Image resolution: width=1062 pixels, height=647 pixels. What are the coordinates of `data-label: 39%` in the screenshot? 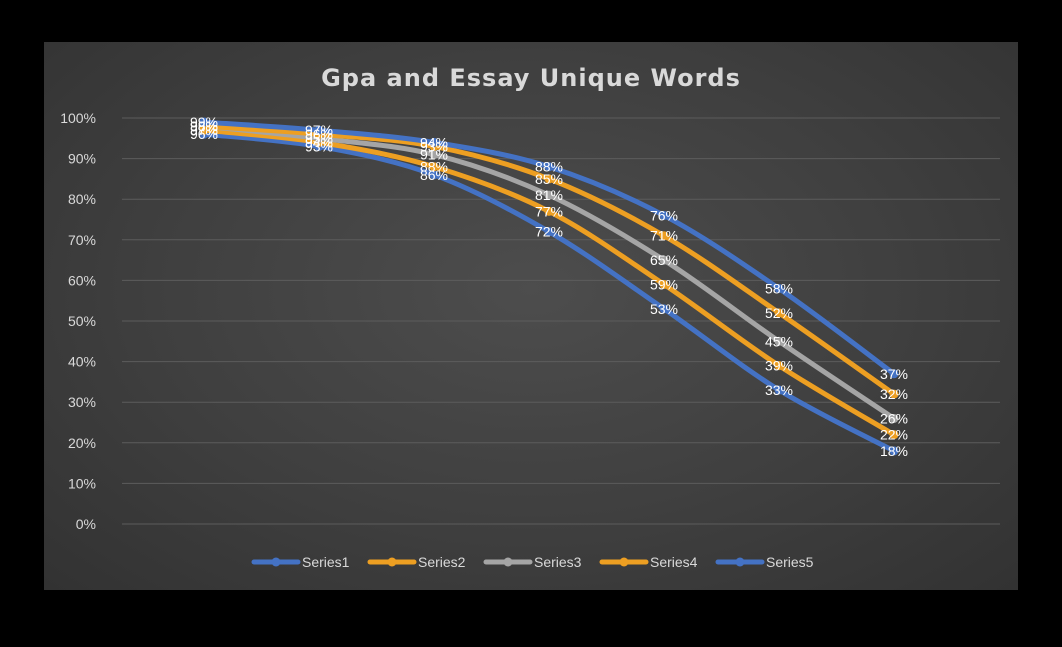 It's located at (779, 366).